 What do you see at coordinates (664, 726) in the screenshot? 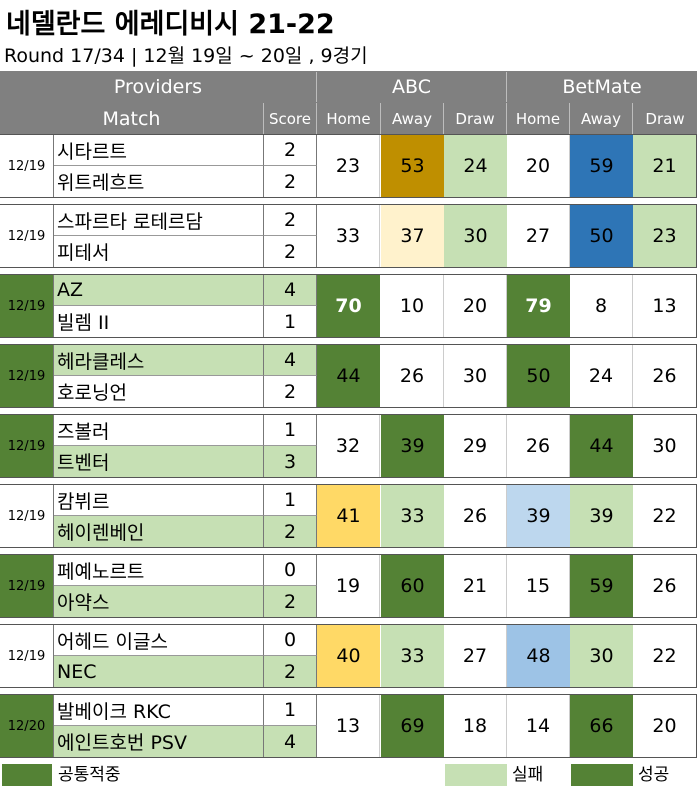
I see `betmate-draw-pct: 20` at bounding box center [664, 726].